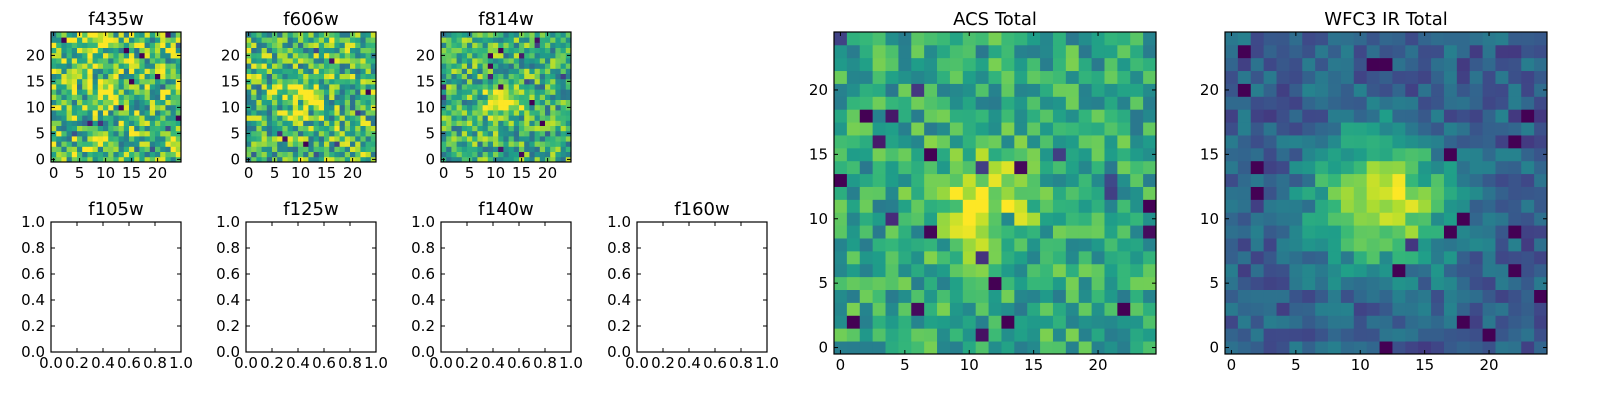  What do you see at coordinates (467, 363) in the screenshot?
I see `x-tick-label: 0.2` at bounding box center [467, 363].